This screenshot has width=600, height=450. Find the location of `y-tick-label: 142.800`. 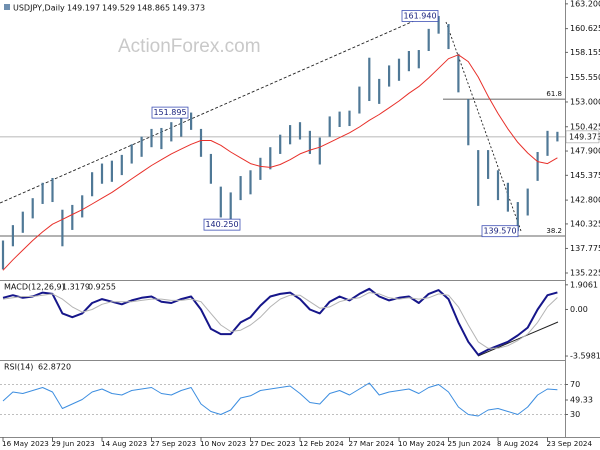

y-tick-label: 142.800 is located at coordinates (585, 200).